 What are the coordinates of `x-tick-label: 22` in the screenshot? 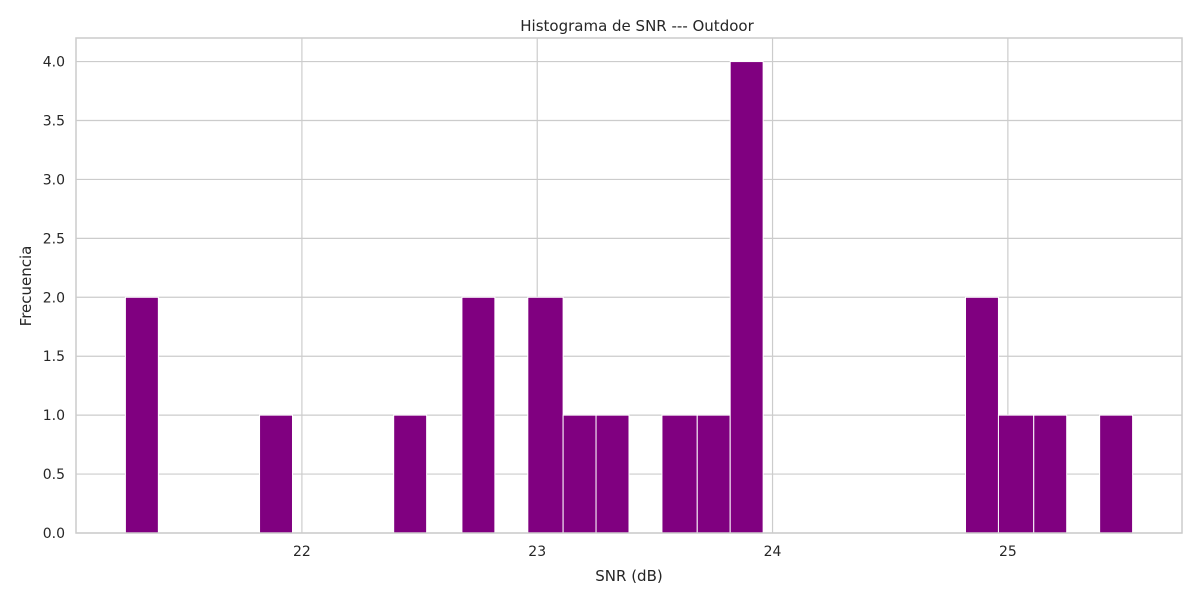 It's located at (302, 552).